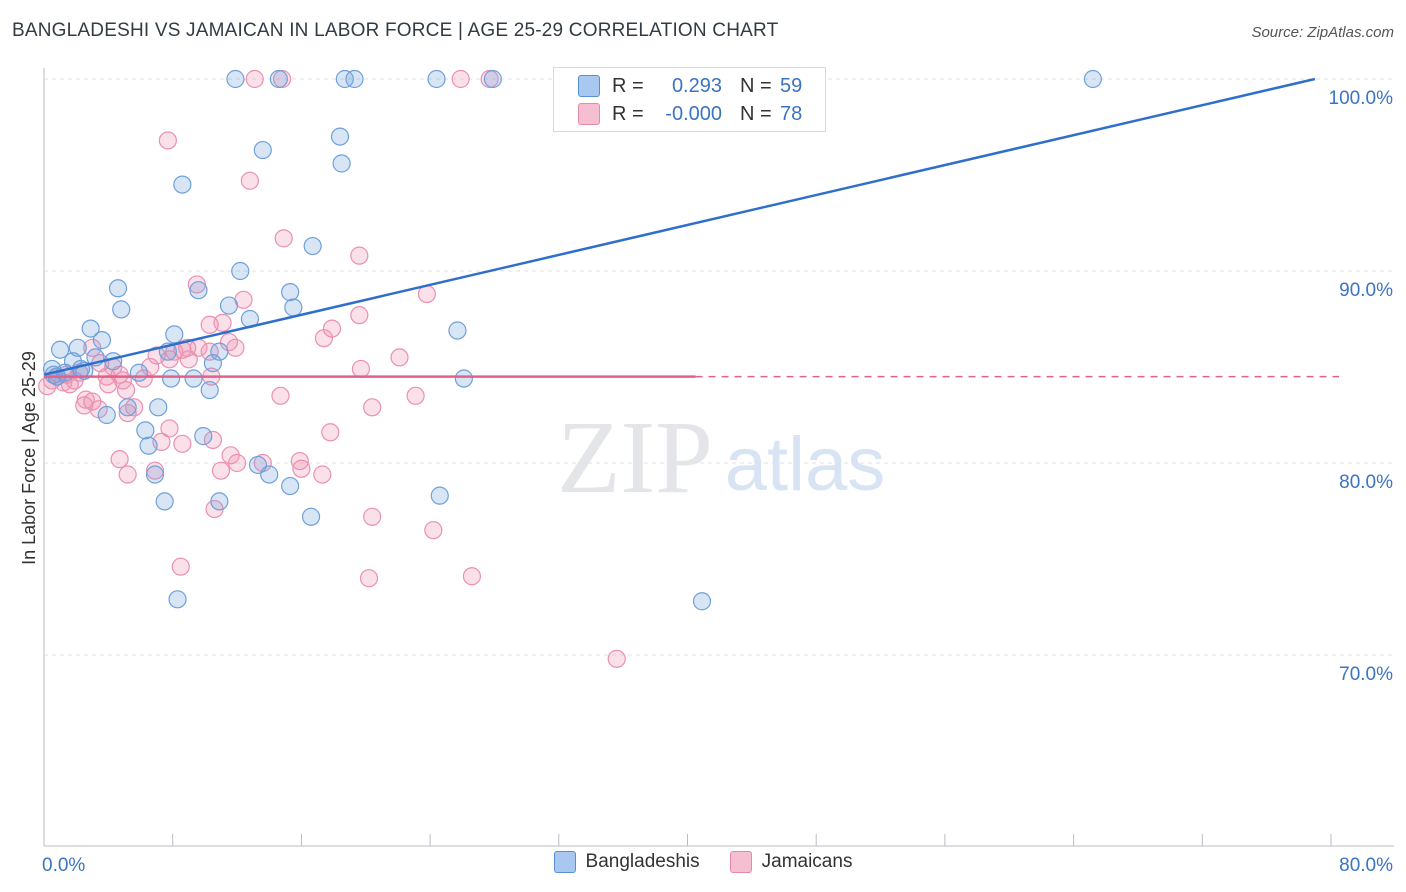  What do you see at coordinates (1366, 865) in the screenshot?
I see `x-tick-label: 80.0%` at bounding box center [1366, 865].